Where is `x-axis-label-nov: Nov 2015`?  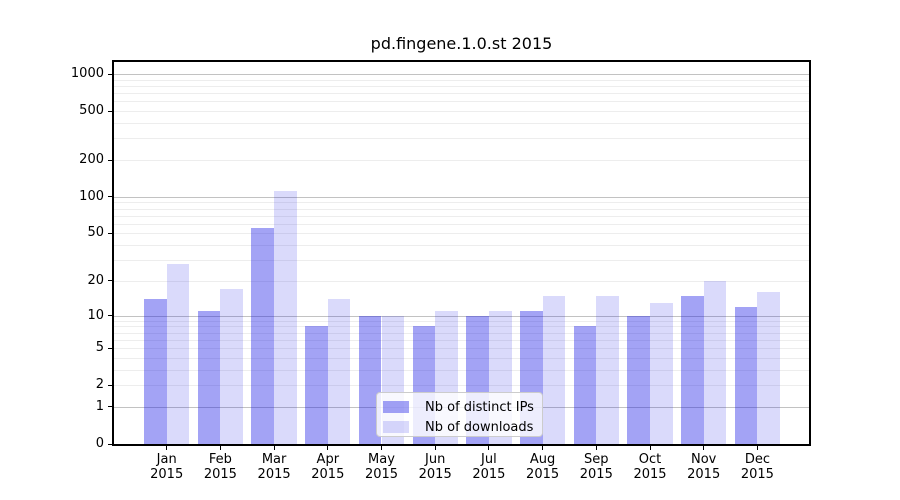
x-axis-label-nov: Nov 2015 is located at coordinates (704, 467).